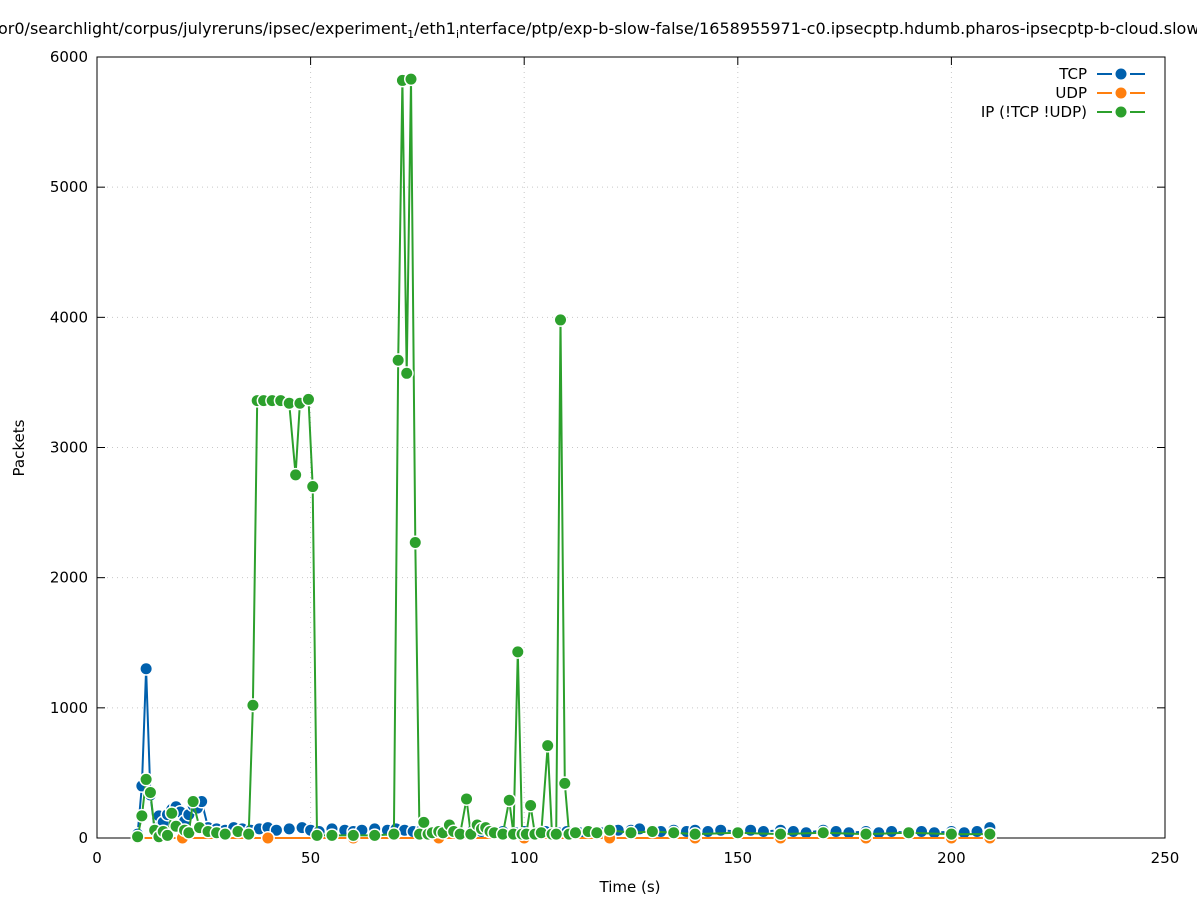 This screenshot has height=900, width=1197. Describe the element at coordinates (69, 57) in the screenshot. I see `y-tick-label: 6000` at that location.